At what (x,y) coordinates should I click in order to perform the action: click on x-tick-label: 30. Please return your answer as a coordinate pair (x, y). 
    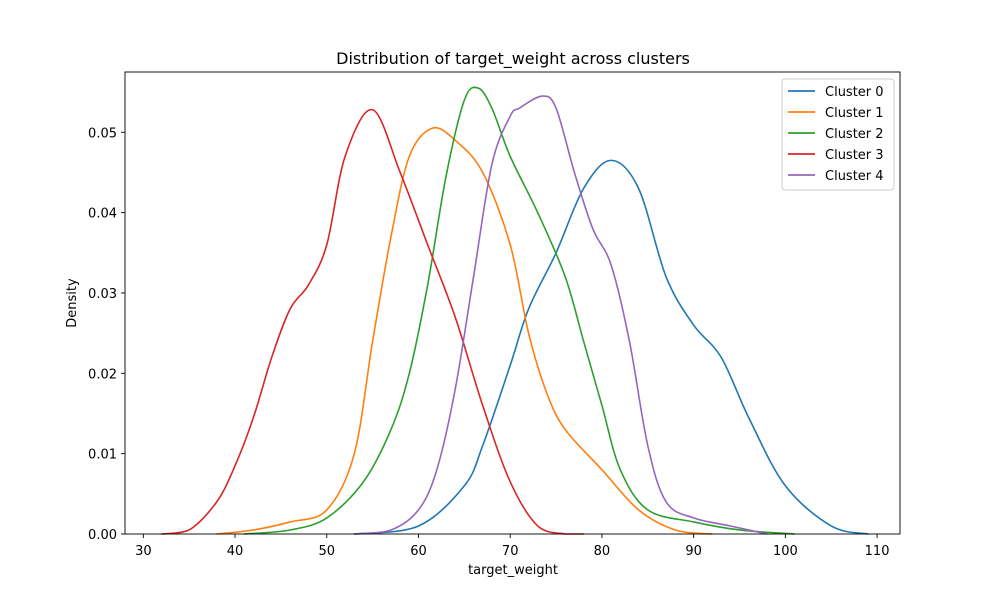
    Looking at the image, I should click on (143, 551).